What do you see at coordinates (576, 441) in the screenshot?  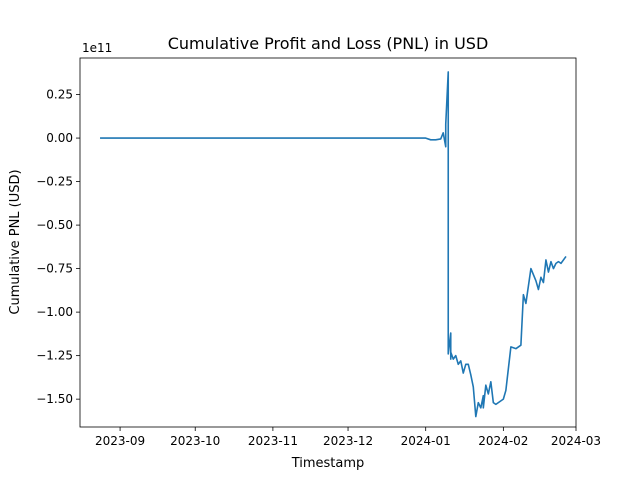 I see `x-tick-label: 2024-03` at bounding box center [576, 441].